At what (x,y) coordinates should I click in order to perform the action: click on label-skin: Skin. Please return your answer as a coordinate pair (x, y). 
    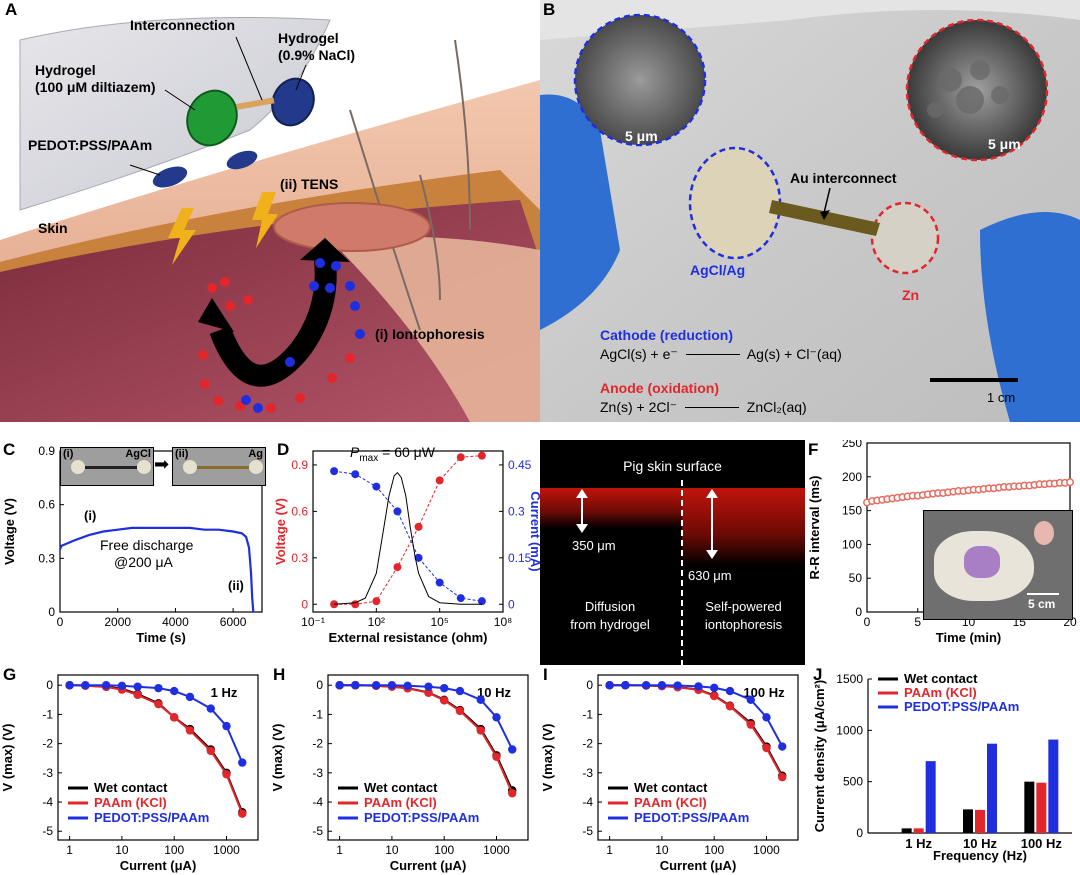
    Looking at the image, I should click on (53, 228).